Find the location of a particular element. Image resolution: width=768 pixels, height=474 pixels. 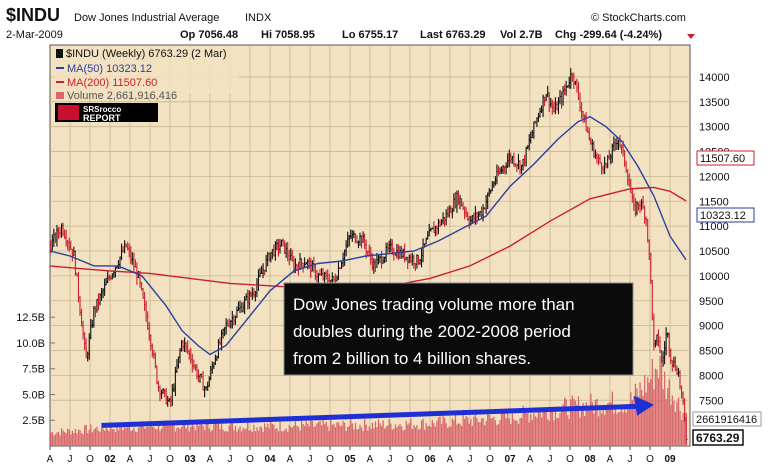

time-tick-label: 05 is located at coordinates (350, 459).